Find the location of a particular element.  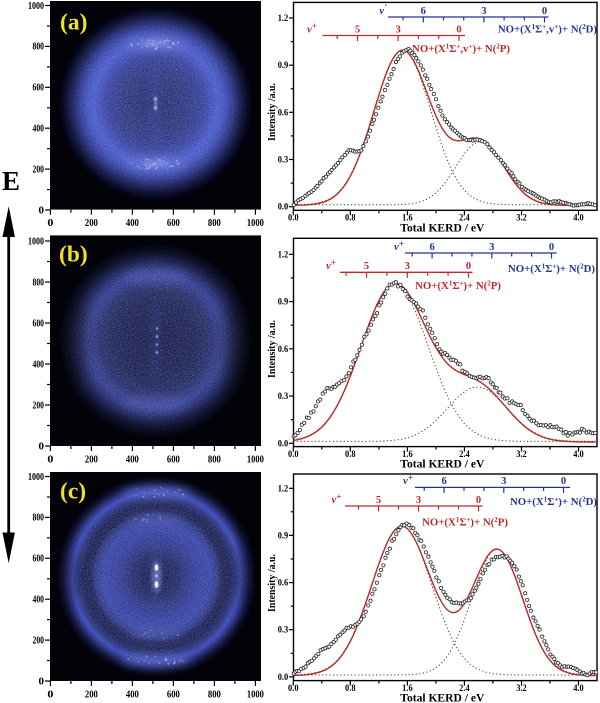

svg-text: (c) is located at coordinates (73, 492).